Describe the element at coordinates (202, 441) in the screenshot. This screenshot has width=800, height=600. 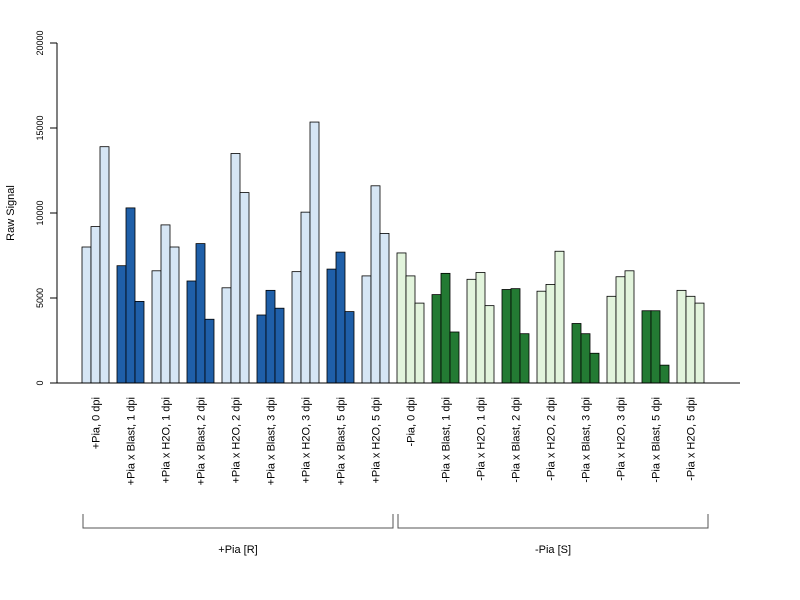
I see `x-tick-label: +Pia x Blast, 2 dpi` at that location.